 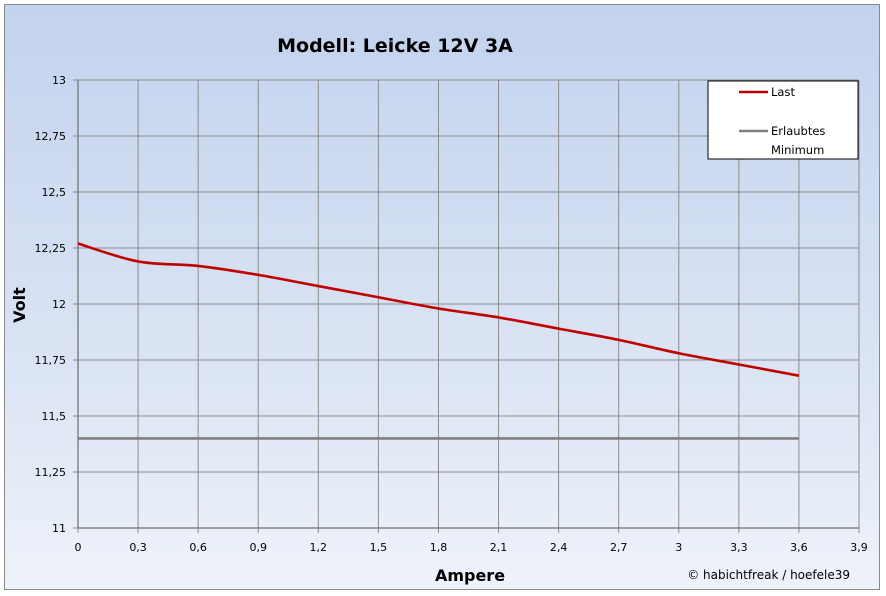 What do you see at coordinates (439, 547) in the screenshot?
I see `x-tick-label: 1,8` at bounding box center [439, 547].